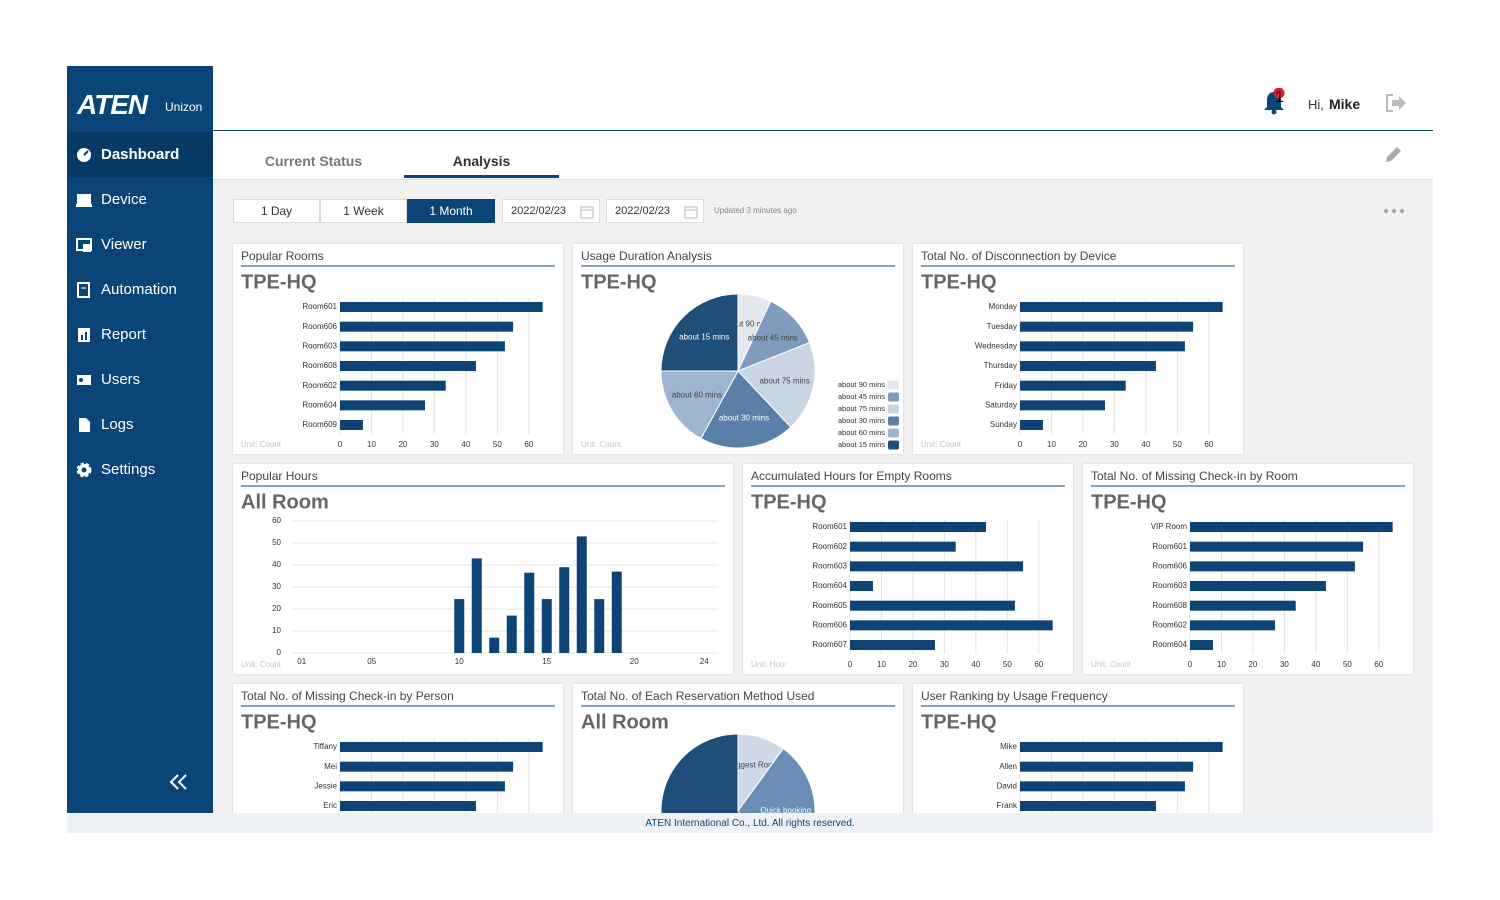 This screenshot has width=1500, height=900. I want to click on notification-count: 1, so click(1279, 97).